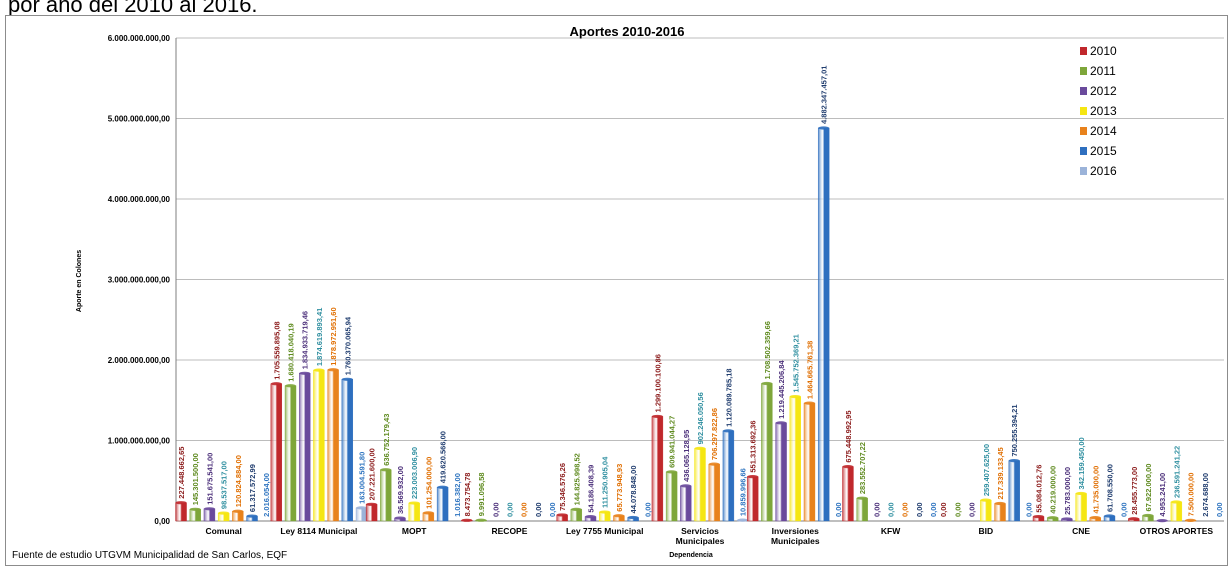  What do you see at coordinates (796, 531) in the screenshot?
I see `category-label: Inversiones` at bounding box center [796, 531].